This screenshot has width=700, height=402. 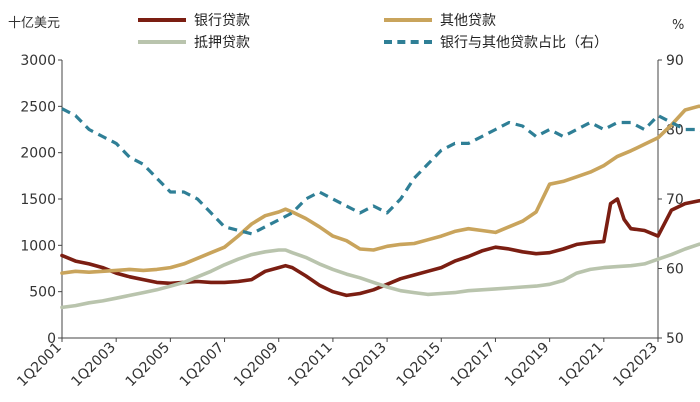 What do you see at coordinates (468, 21) in the screenshot?
I see `legend-label-other-loans: 其他贷款` at bounding box center [468, 21].